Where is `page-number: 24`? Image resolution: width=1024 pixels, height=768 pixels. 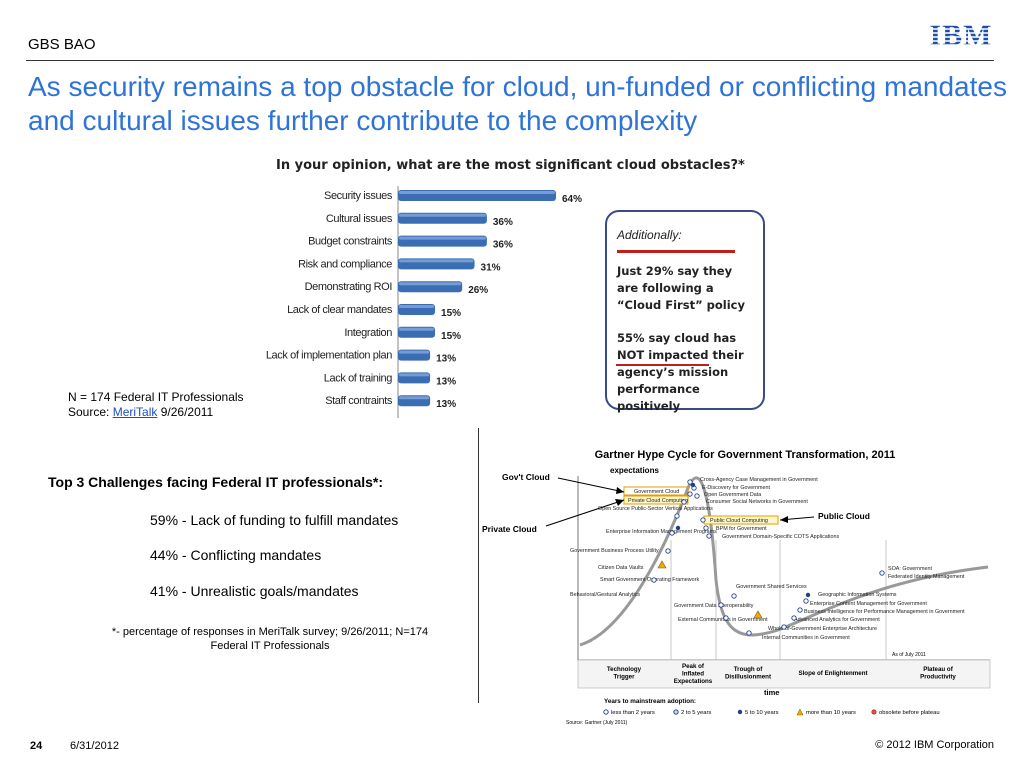 page-number: 24 is located at coordinates (36, 746).